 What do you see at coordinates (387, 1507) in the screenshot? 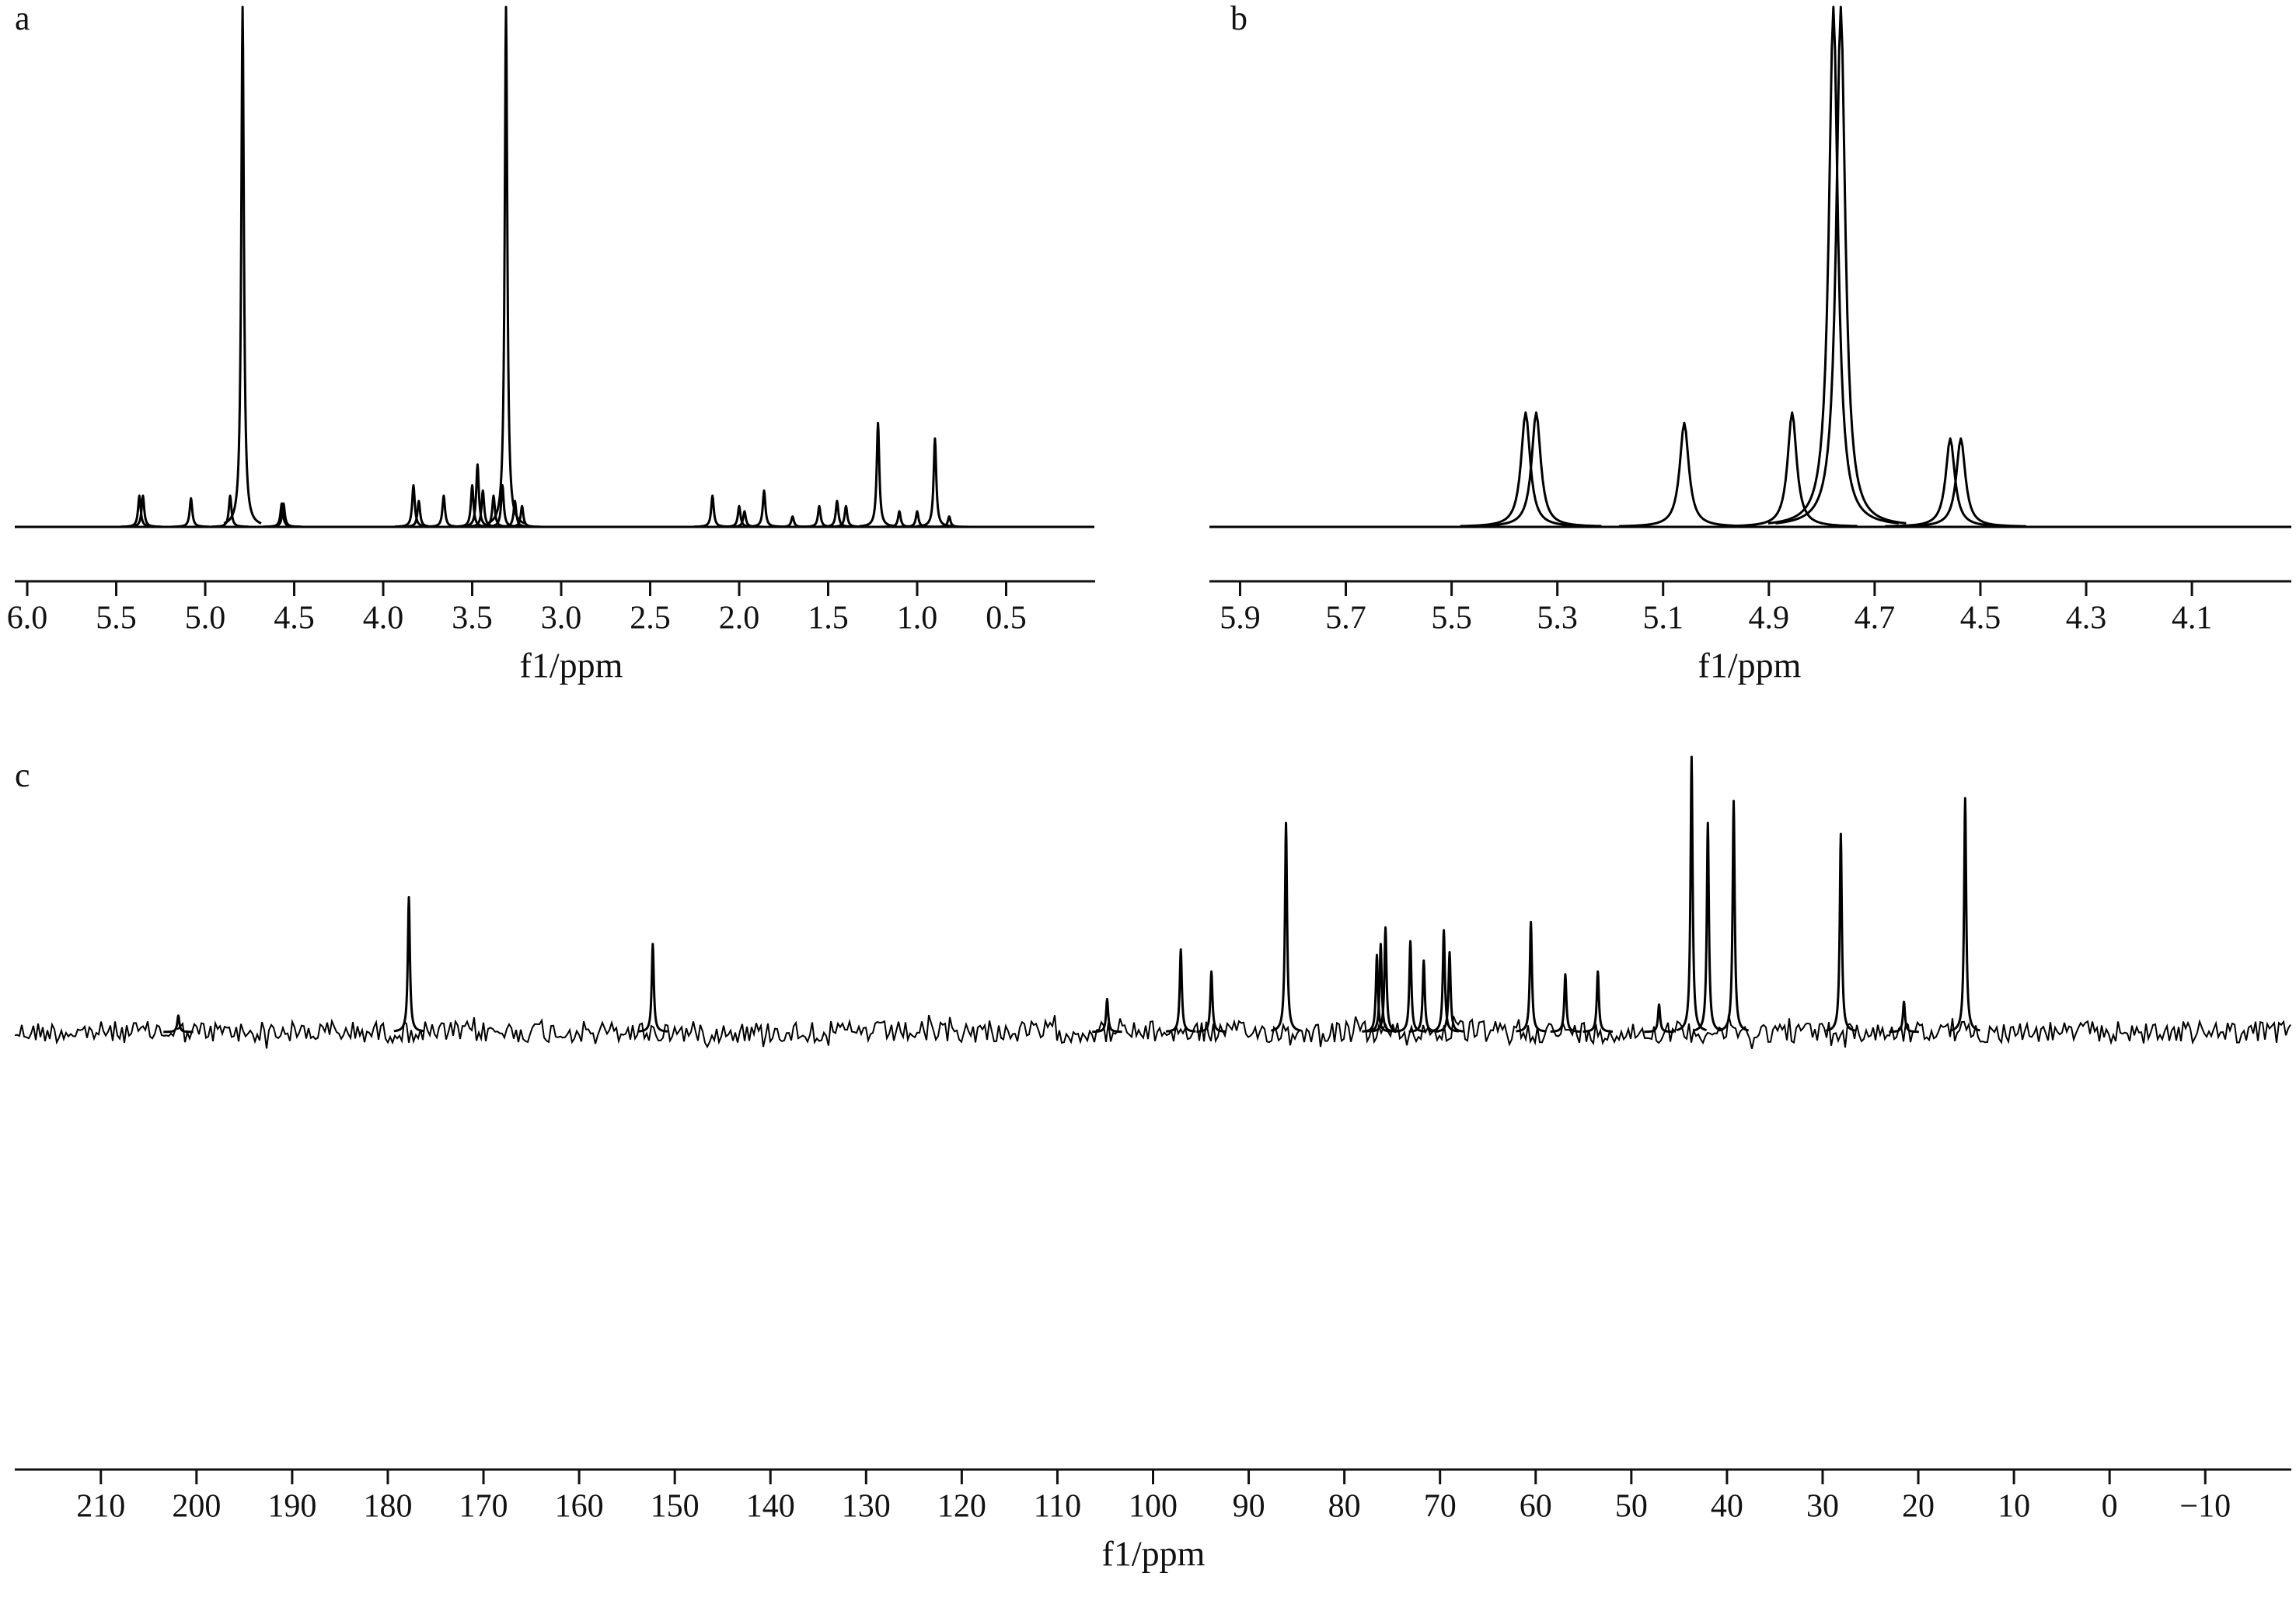
I see `x-tick-label: 180` at bounding box center [387, 1507].